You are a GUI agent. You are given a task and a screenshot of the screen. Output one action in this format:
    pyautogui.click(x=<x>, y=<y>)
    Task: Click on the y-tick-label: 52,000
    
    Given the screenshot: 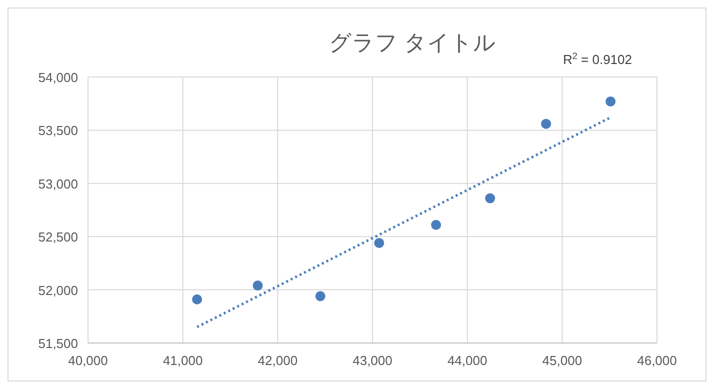 What is the action you would take?
    pyautogui.click(x=58, y=290)
    